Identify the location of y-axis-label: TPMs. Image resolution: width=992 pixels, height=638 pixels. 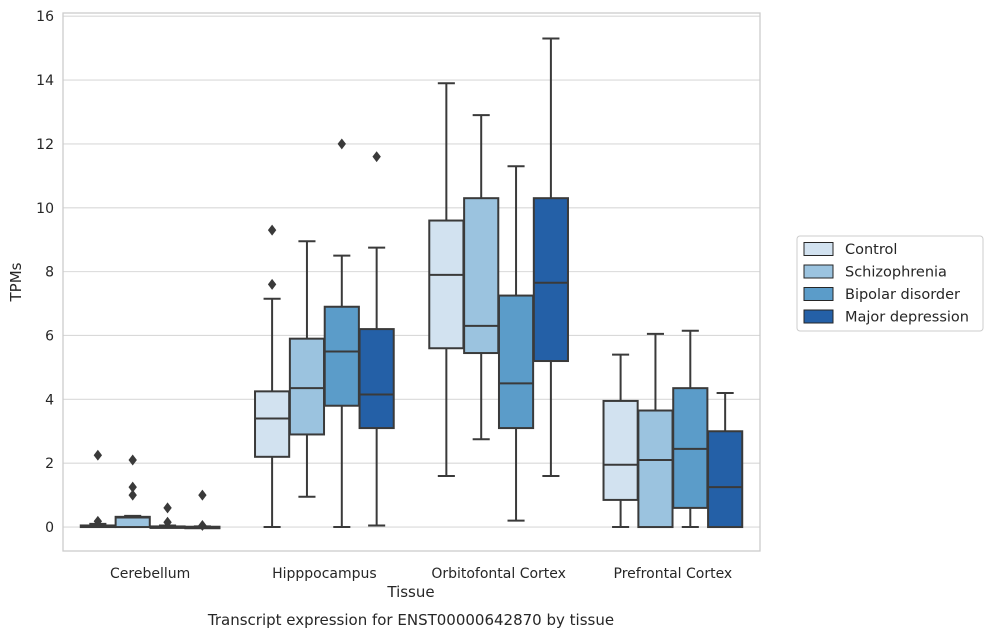
(16, 282).